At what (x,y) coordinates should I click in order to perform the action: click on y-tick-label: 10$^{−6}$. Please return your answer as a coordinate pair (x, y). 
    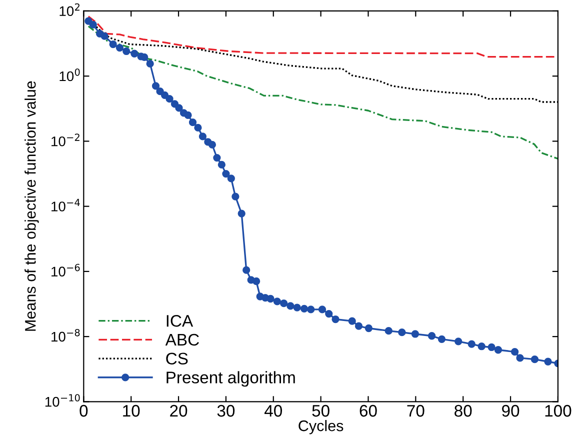
    Looking at the image, I should click on (66, 270).